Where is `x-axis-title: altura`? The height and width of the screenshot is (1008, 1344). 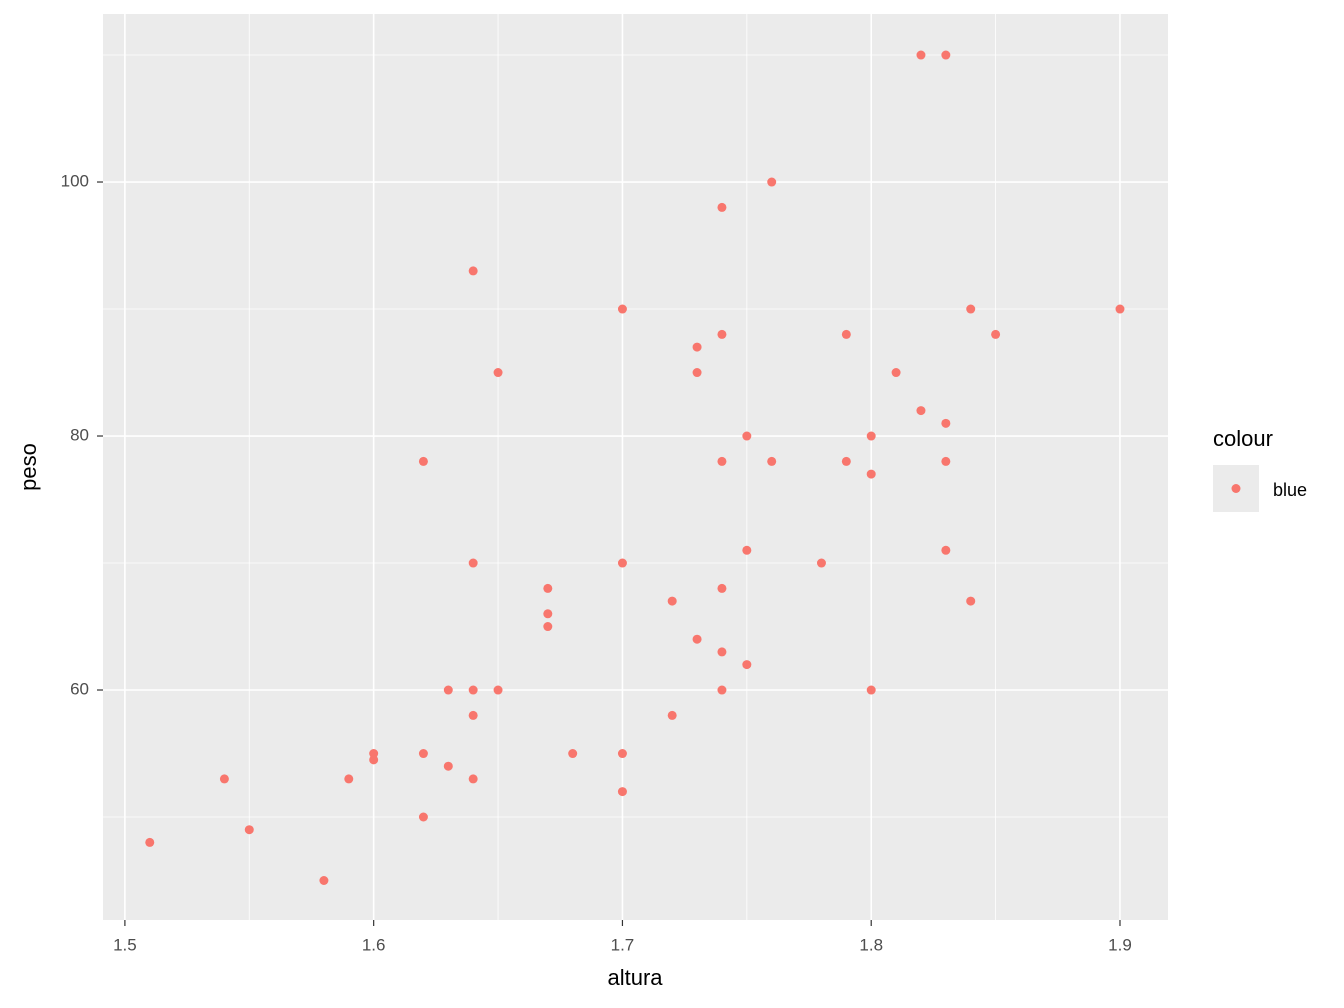 x-axis-title: altura is located at coordinates (635, 977).